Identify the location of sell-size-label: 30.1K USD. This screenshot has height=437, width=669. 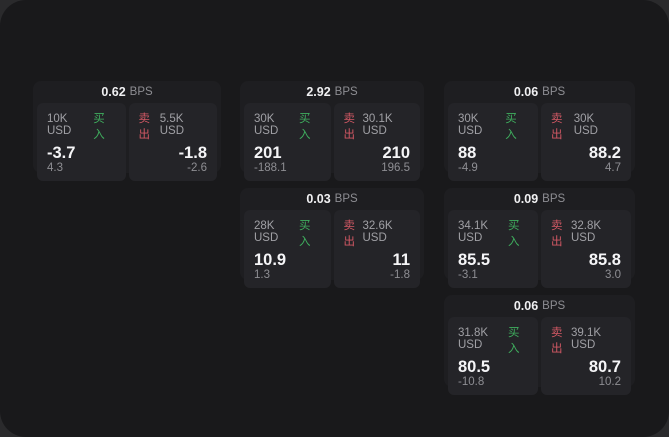
(377, 125).